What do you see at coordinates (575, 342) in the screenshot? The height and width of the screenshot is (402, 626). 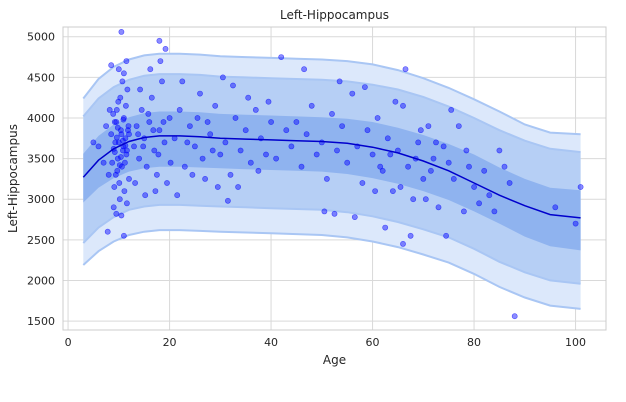 I see `x-tick-label: 100` at bounding box center [575, 342].